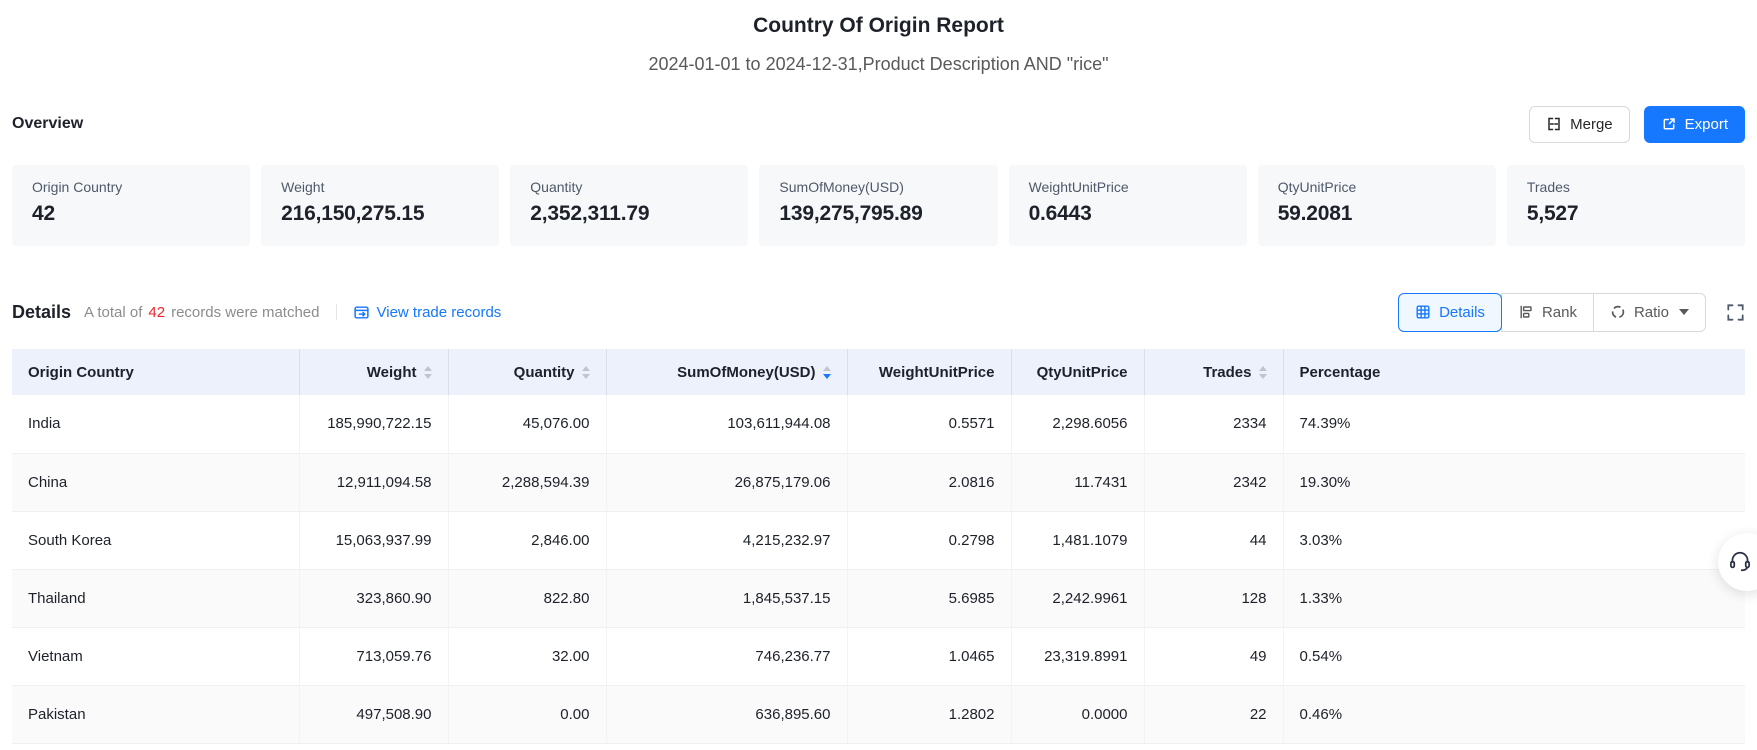  I want to click on view-trade-records-link: View trade records, so click(427, 312).